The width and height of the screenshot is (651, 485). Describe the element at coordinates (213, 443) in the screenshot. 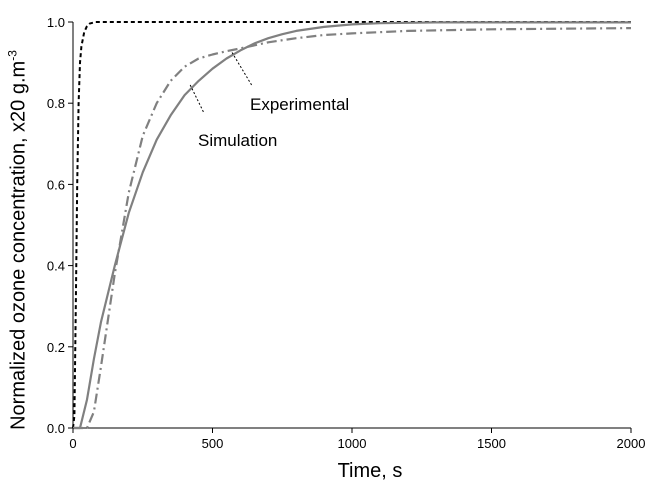

I see `x-tick-label: 500` at that location.